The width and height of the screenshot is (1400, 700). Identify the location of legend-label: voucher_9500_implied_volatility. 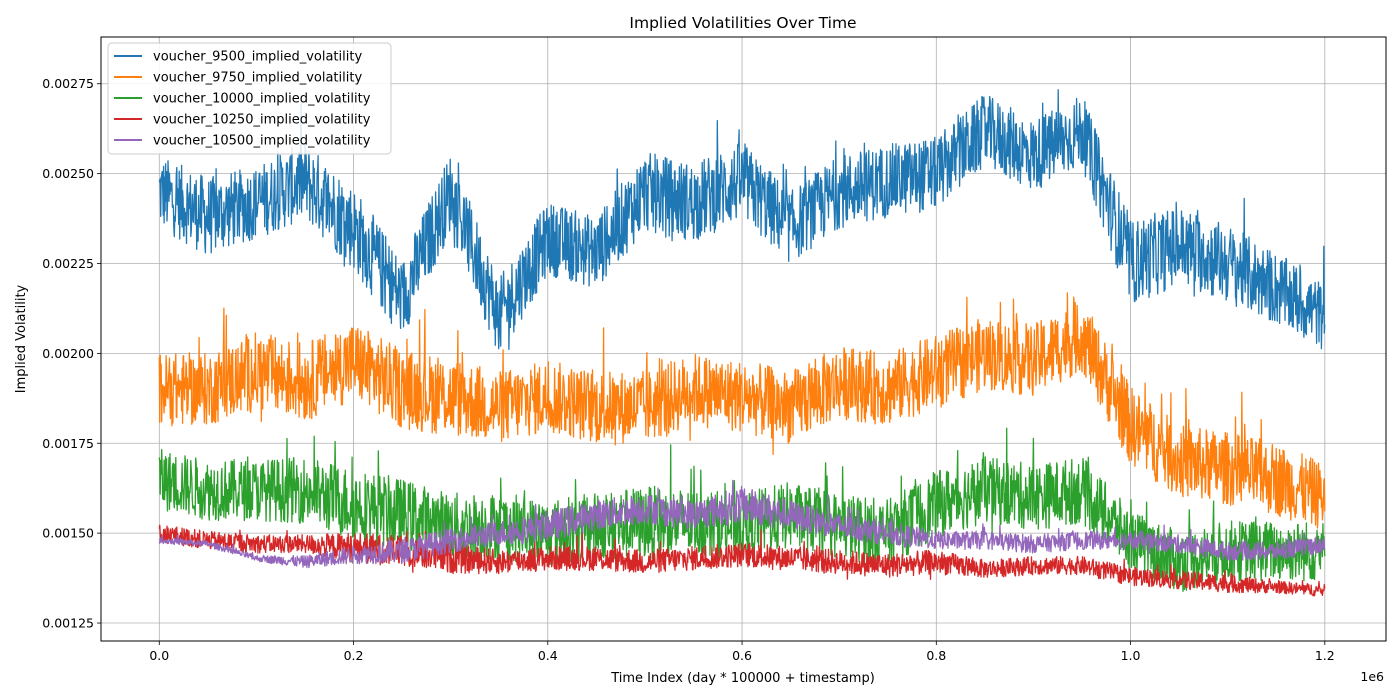
(257, 57).